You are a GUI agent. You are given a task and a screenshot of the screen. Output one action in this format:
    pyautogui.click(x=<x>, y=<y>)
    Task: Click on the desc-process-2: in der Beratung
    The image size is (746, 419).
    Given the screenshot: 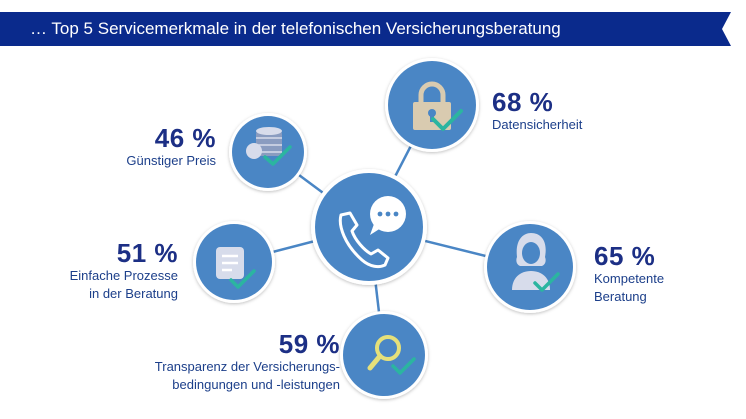 What is the action you would take?
    pyautogui.click(x=133, y=293)
    